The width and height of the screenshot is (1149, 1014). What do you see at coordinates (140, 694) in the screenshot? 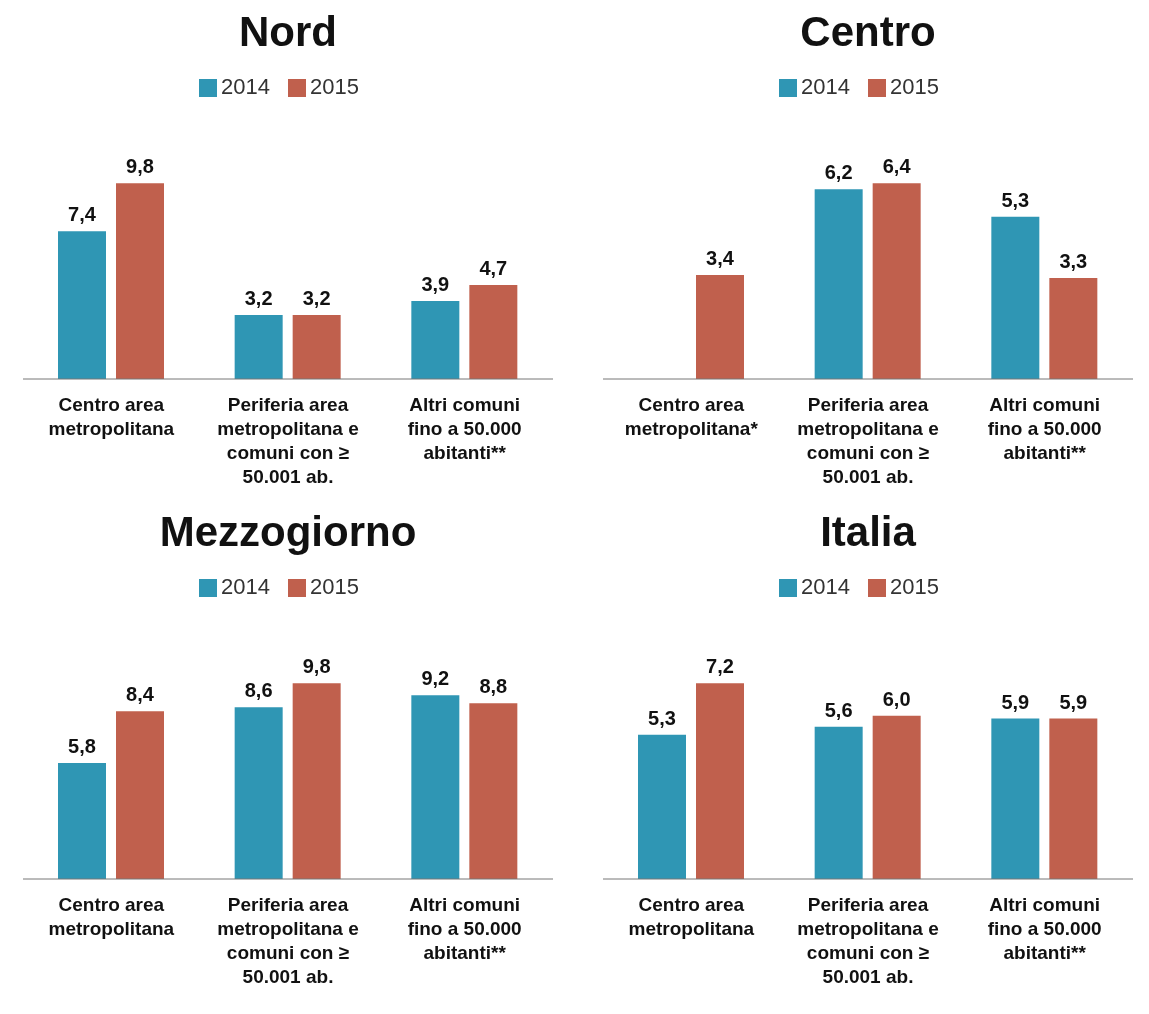
I see `data-label: 8,4` at bounding box center [140, 694].